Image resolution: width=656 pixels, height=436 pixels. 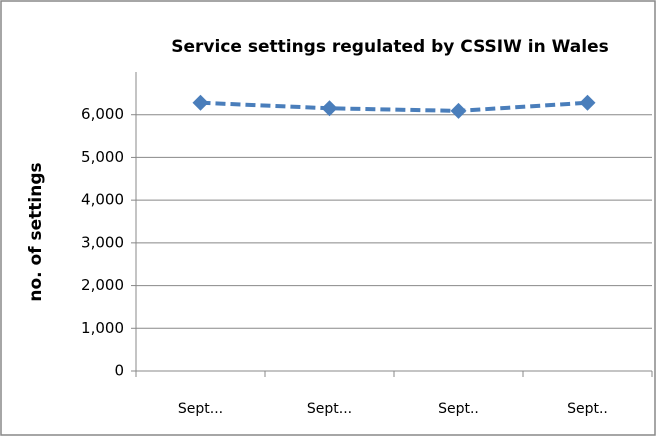 What do you see at coordinates (36, 231) in the screenshot?
I see `y-axis-label: no. of settings` at bounding box center [36, 231].